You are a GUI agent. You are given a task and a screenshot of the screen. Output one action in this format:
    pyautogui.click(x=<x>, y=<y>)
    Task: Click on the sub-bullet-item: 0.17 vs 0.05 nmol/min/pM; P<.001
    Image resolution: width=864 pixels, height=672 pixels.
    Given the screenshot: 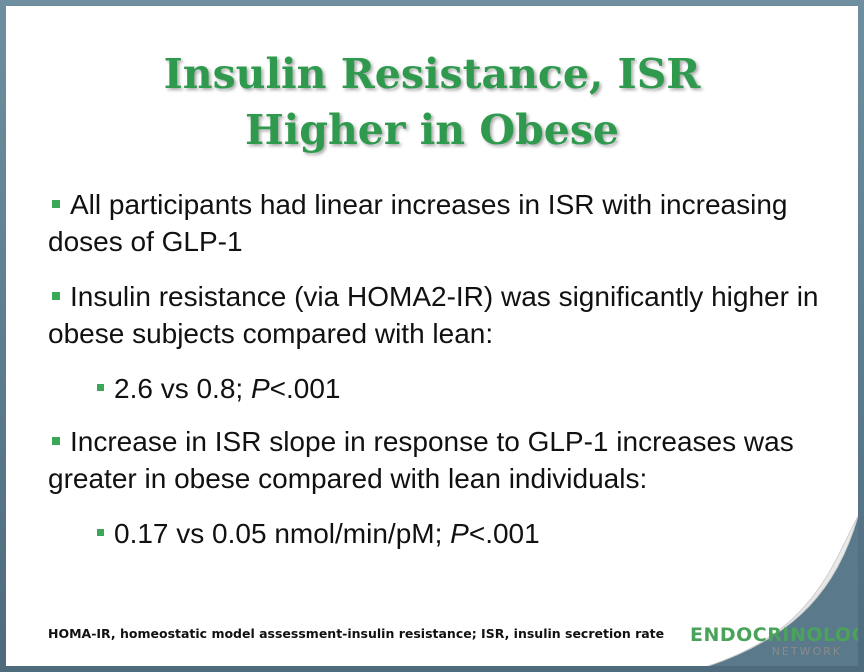 What is the action you would take?
    pyautogui.click(x=460, y=533)
    